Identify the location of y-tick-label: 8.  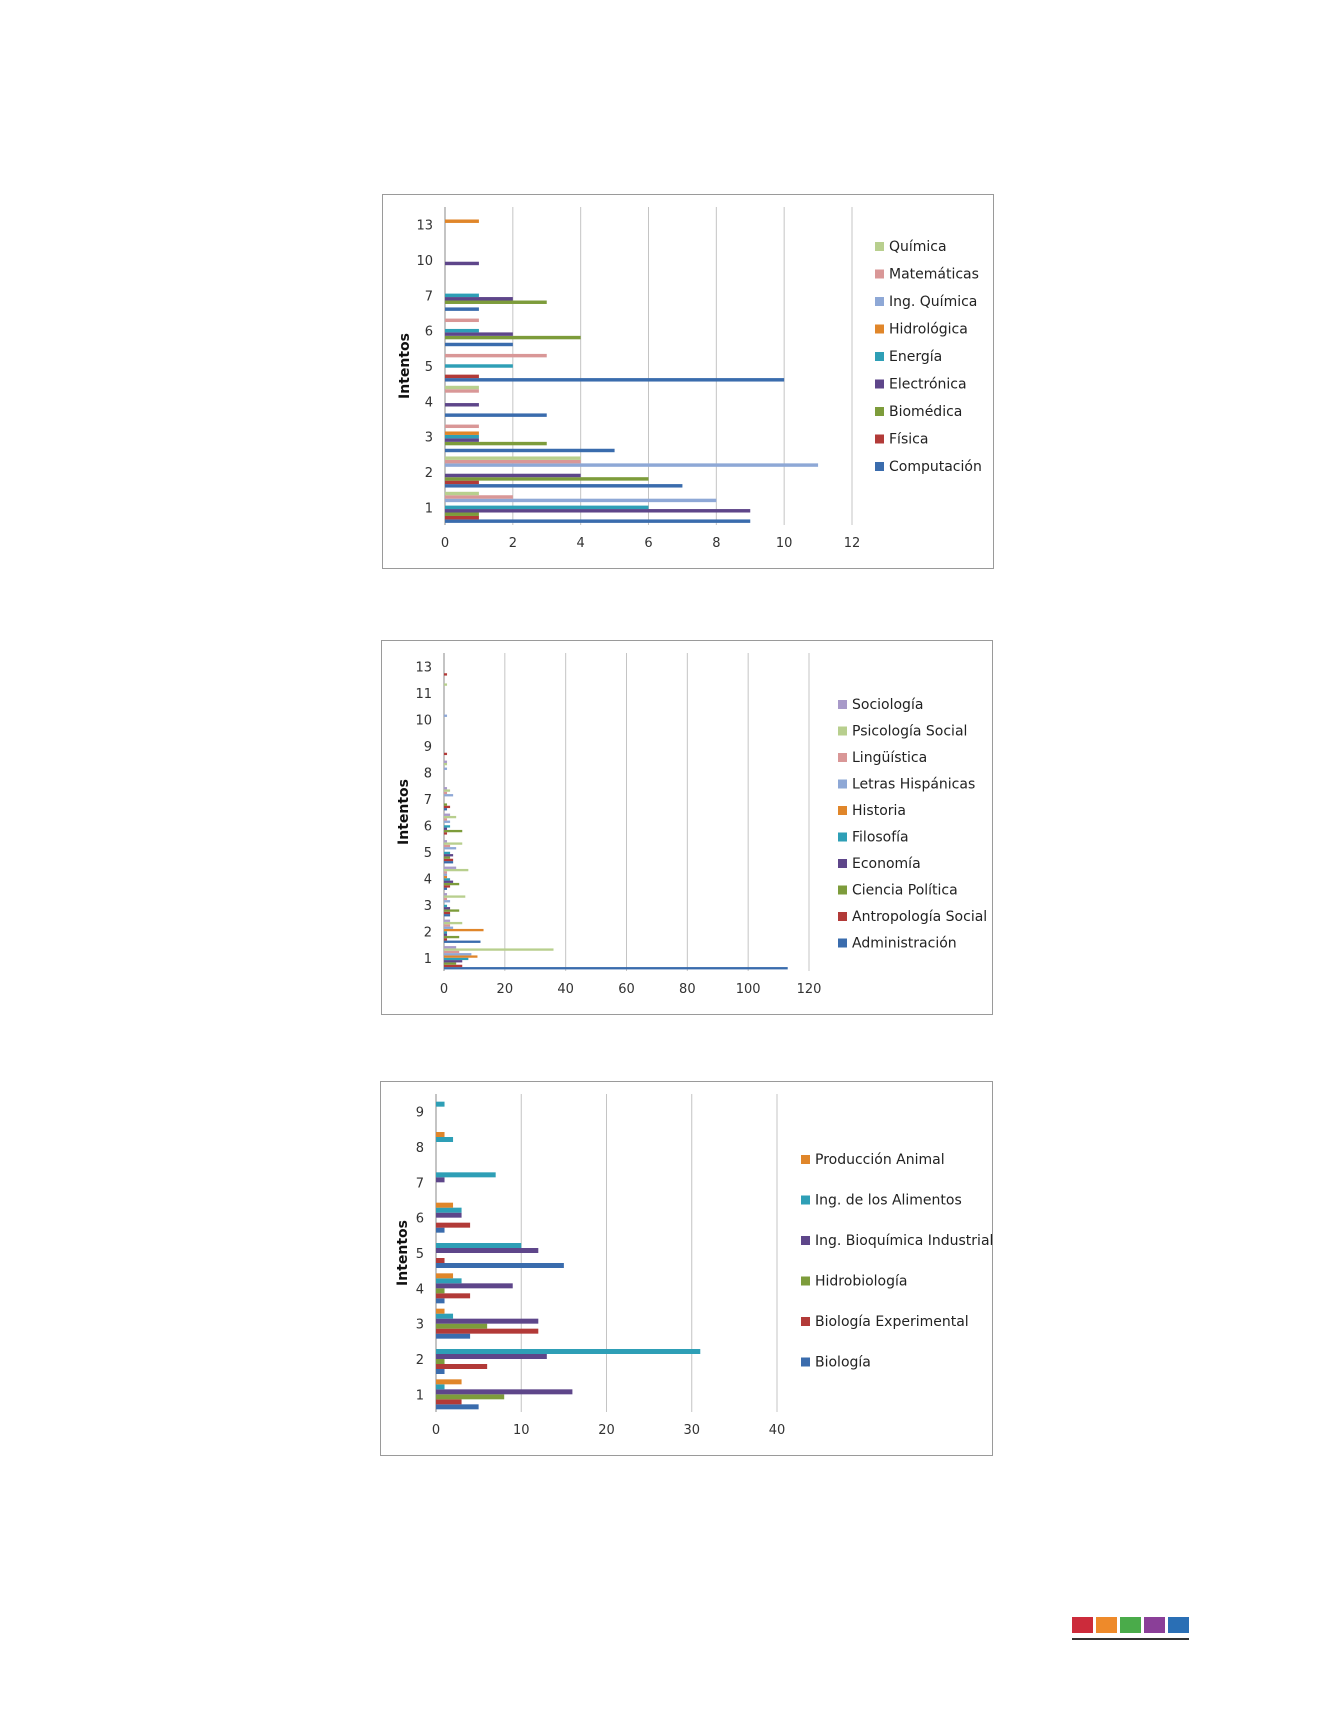
(420, 1148).